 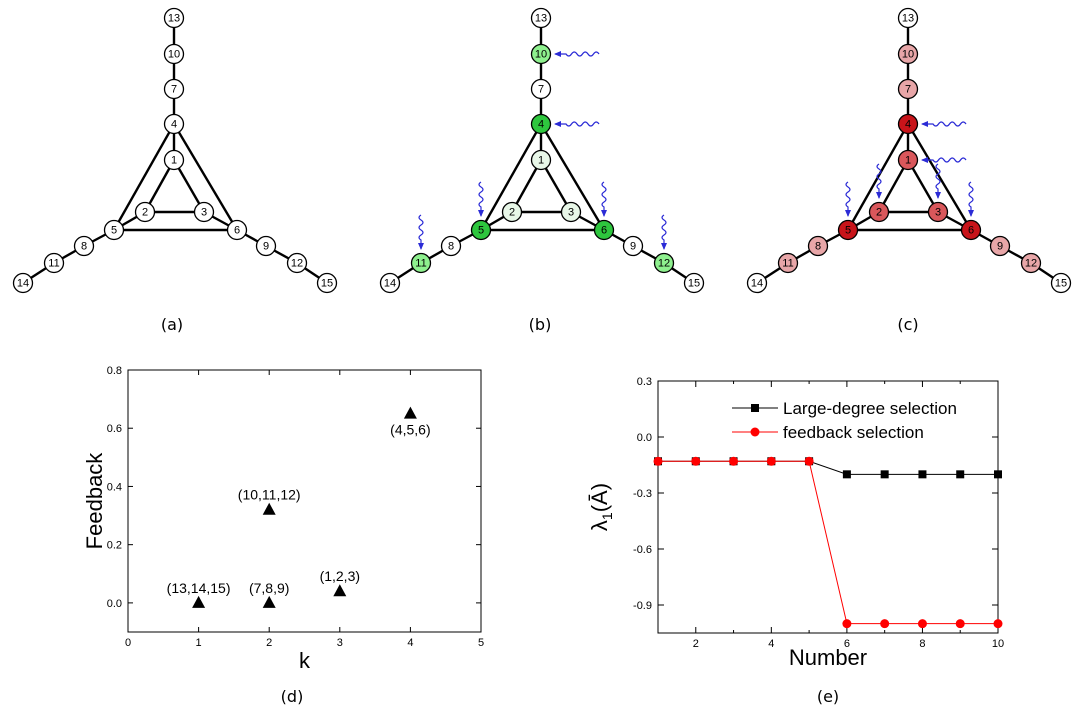 I want to click on network-node-label: 15, so click(x=1061, y=284).